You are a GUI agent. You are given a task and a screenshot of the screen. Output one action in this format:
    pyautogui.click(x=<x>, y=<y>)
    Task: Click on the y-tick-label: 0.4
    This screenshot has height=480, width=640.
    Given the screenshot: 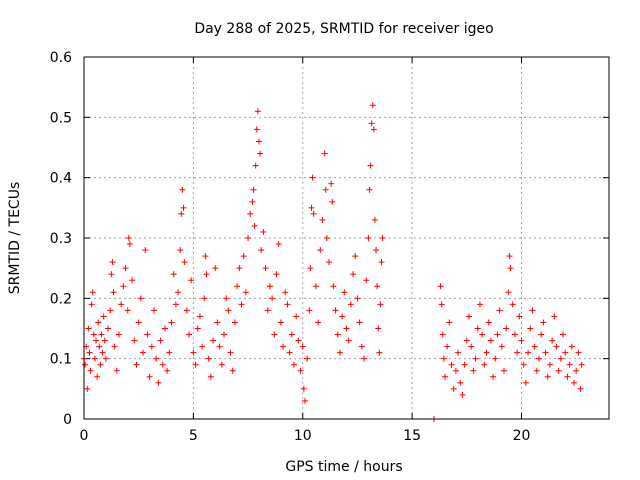 What is the action you would take?
    pyautogui.click(x=61, y=179)
    